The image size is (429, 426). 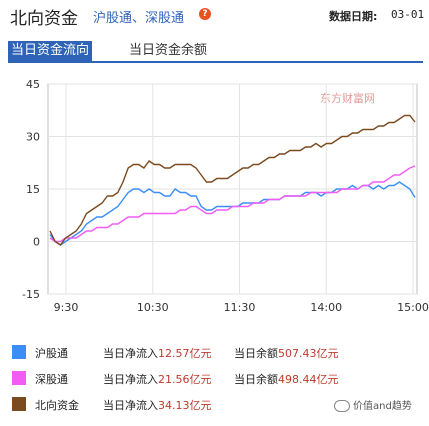 I want to click on tab-daily-balance: 当日资金余额, so click(x=168, y=50).